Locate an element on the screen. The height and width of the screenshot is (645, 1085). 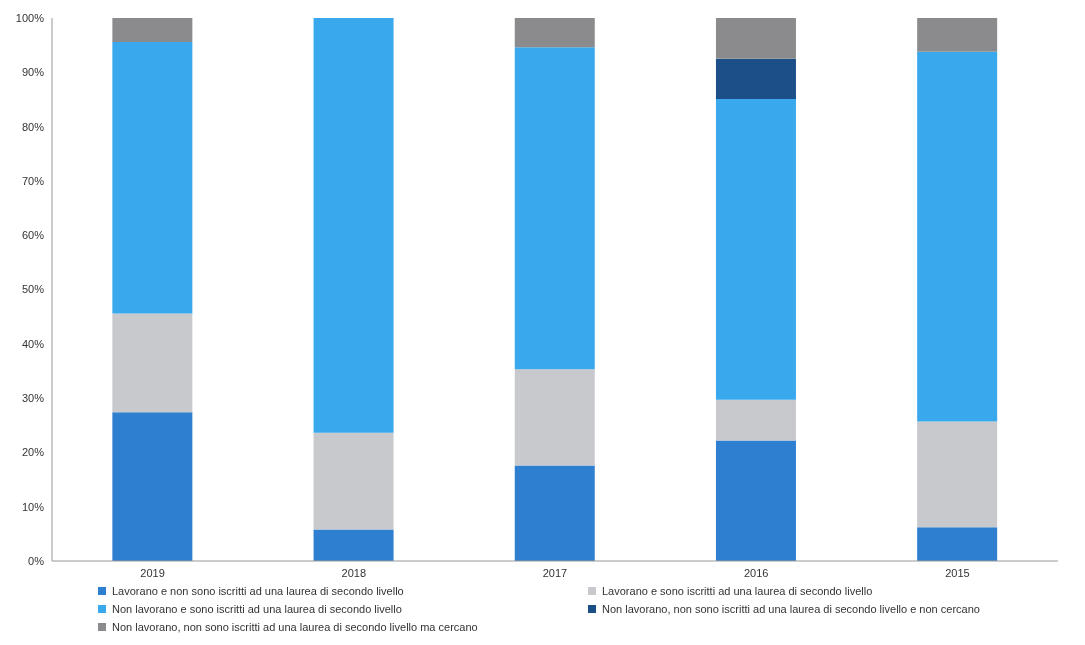
x-tick-label: 2015 is located at coordinates (957, 572).